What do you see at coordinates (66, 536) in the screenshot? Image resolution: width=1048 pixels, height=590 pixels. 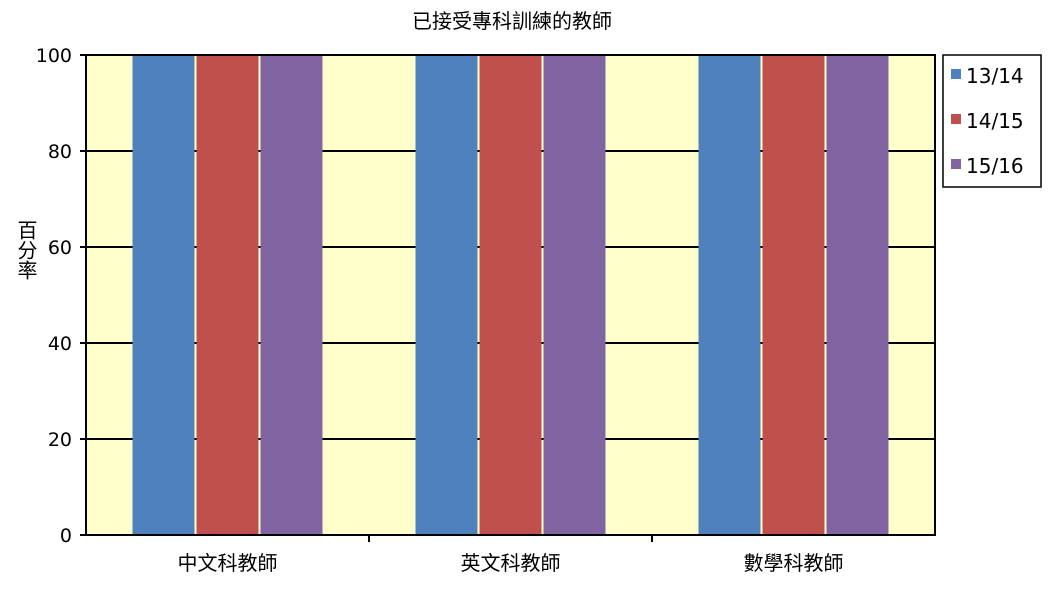 I see `y-tick-label: 0` at bounding box center [66, 536].